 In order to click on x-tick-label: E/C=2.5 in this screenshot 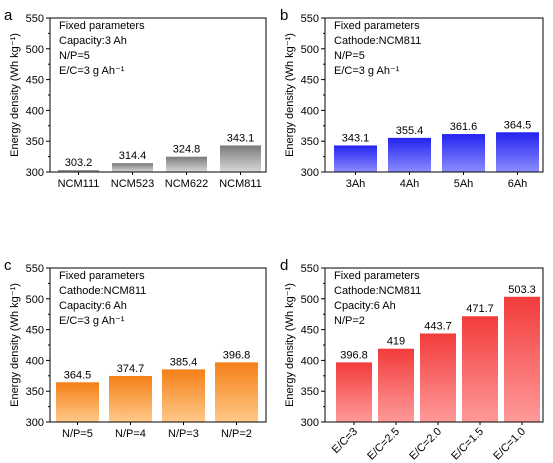, I will do `click(383, 444)`.